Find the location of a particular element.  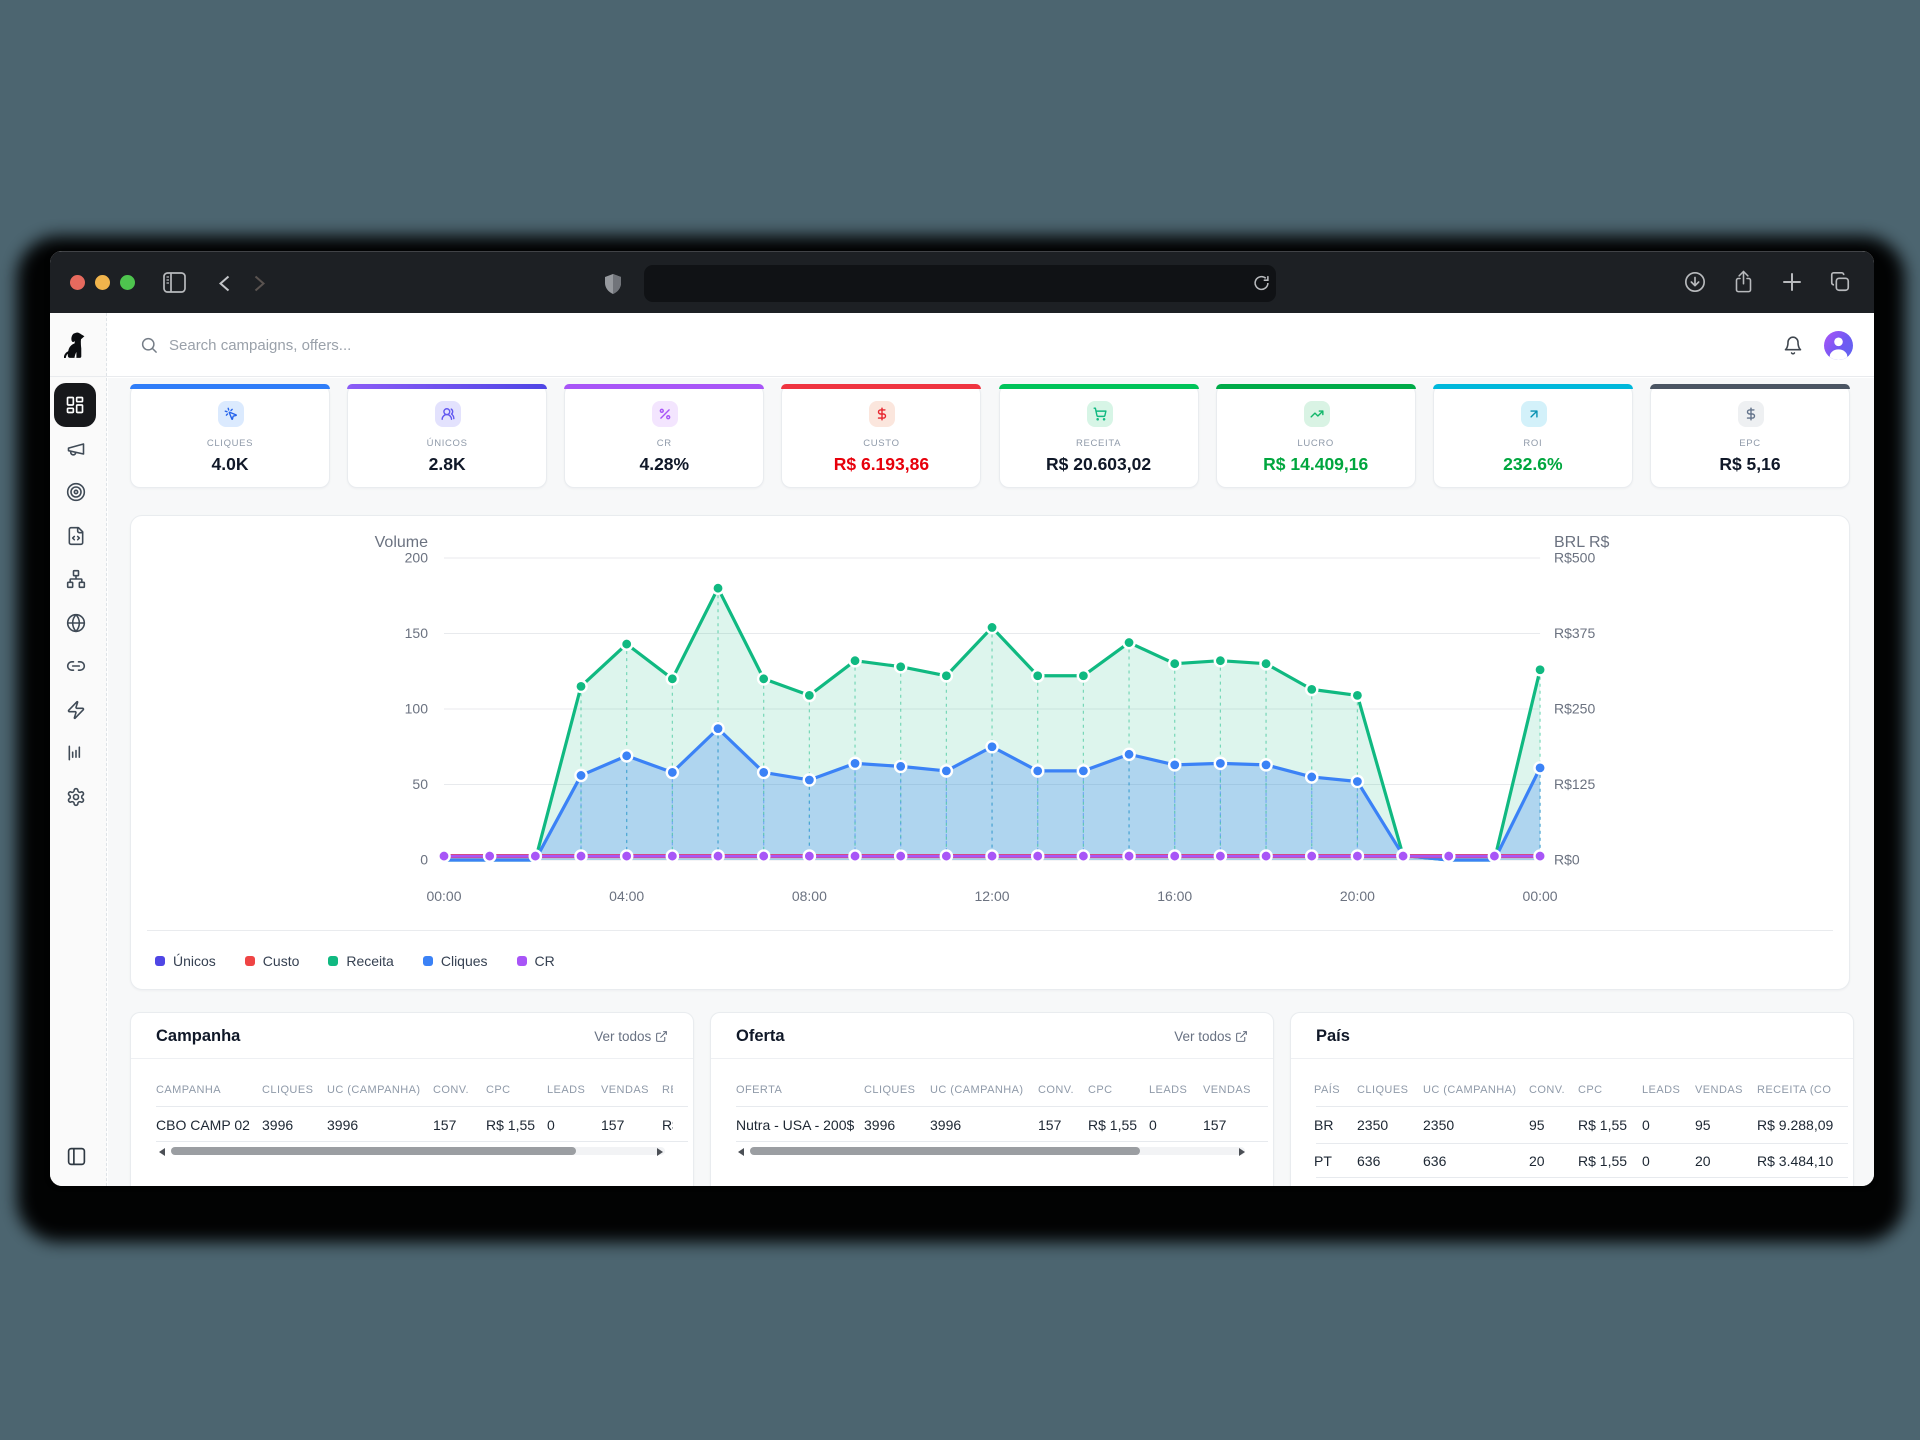

svg-text: 50 is located at coordinates (420, 784).